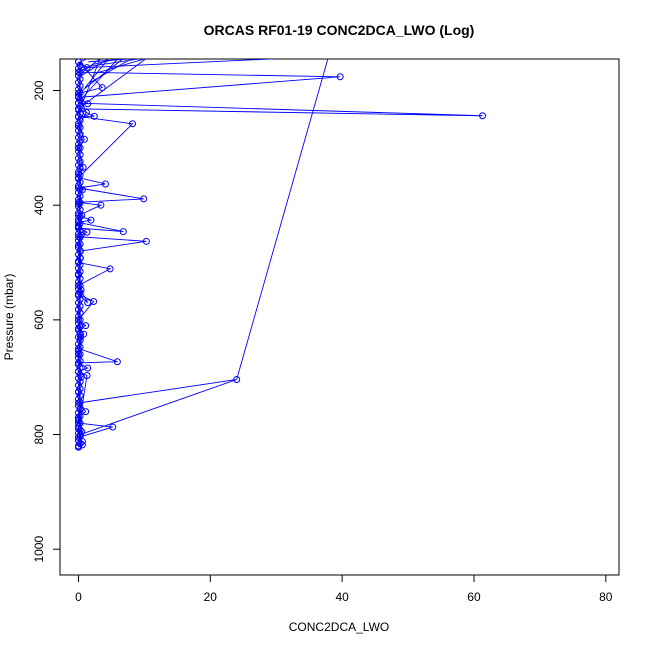  What do you see at coordinates (39, 434) in the screenshot?
I see `y-tick-label: 800` at bounding box center [39, 434].